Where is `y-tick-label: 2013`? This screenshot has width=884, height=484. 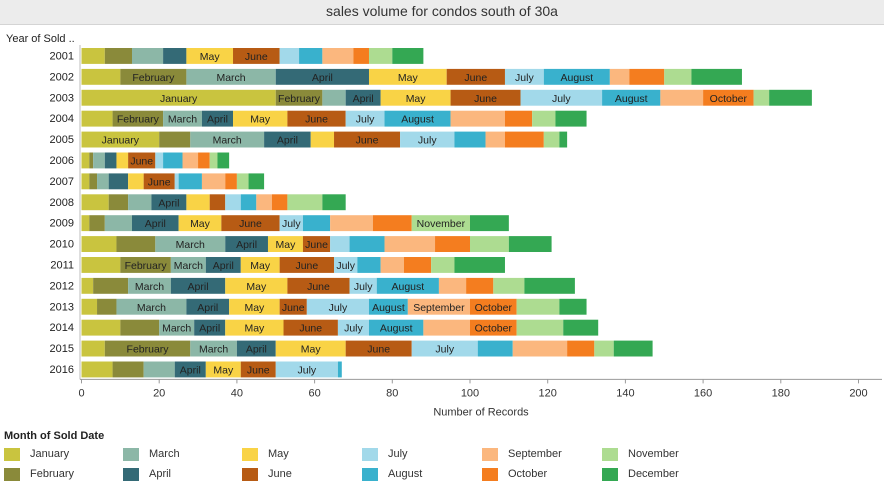
y-tick-label: 2013 is located at coordinates (62, 307).